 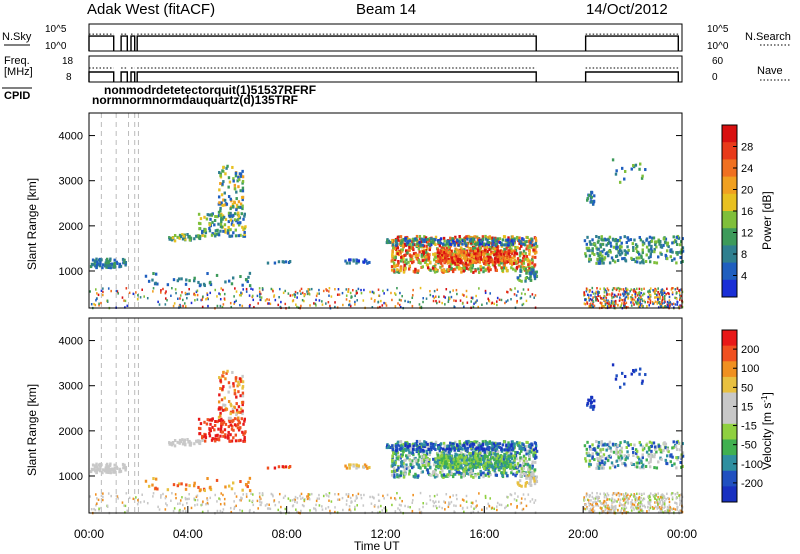 What do you see at coordinates (497, 305) in the screenshot?
I see `power-cell-2096` at bounding box center [497, 305].